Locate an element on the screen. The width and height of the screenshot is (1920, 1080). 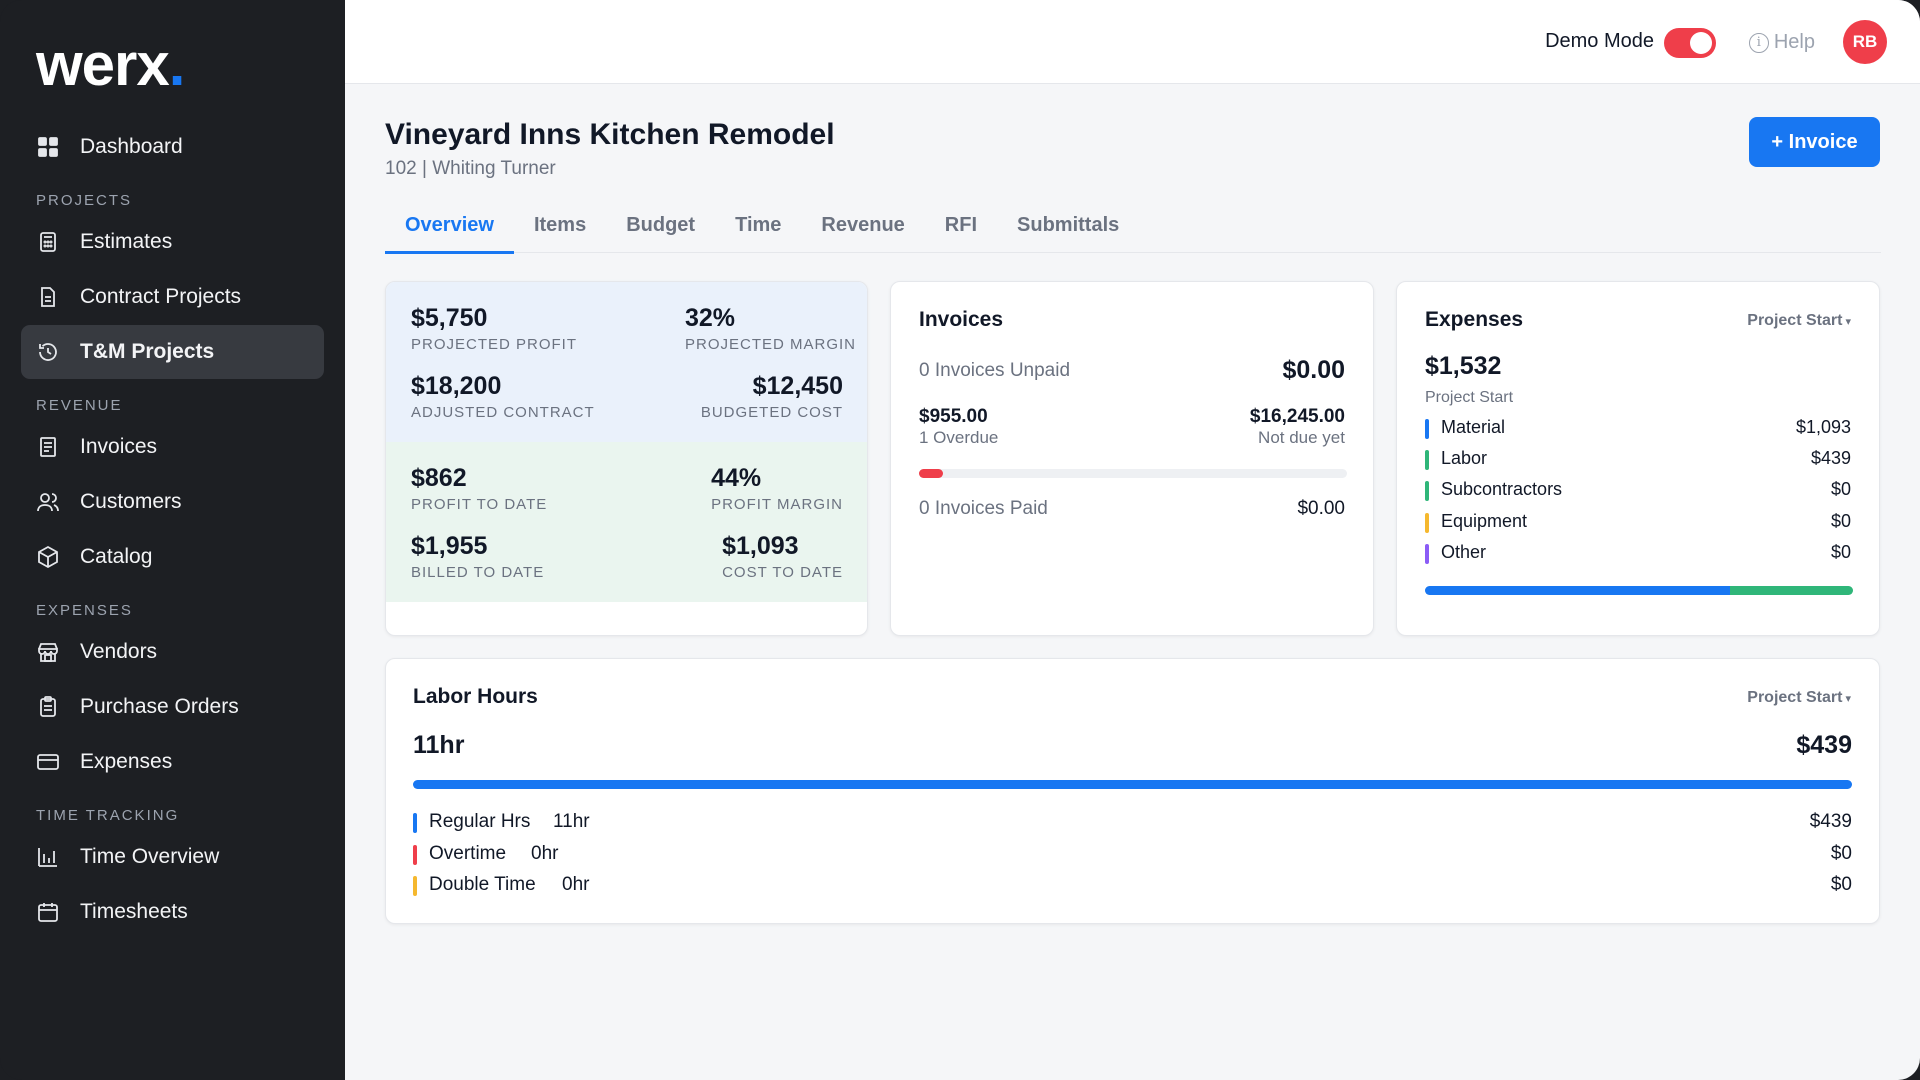
labor-hours-bar is located at coordinates (1132, 784).